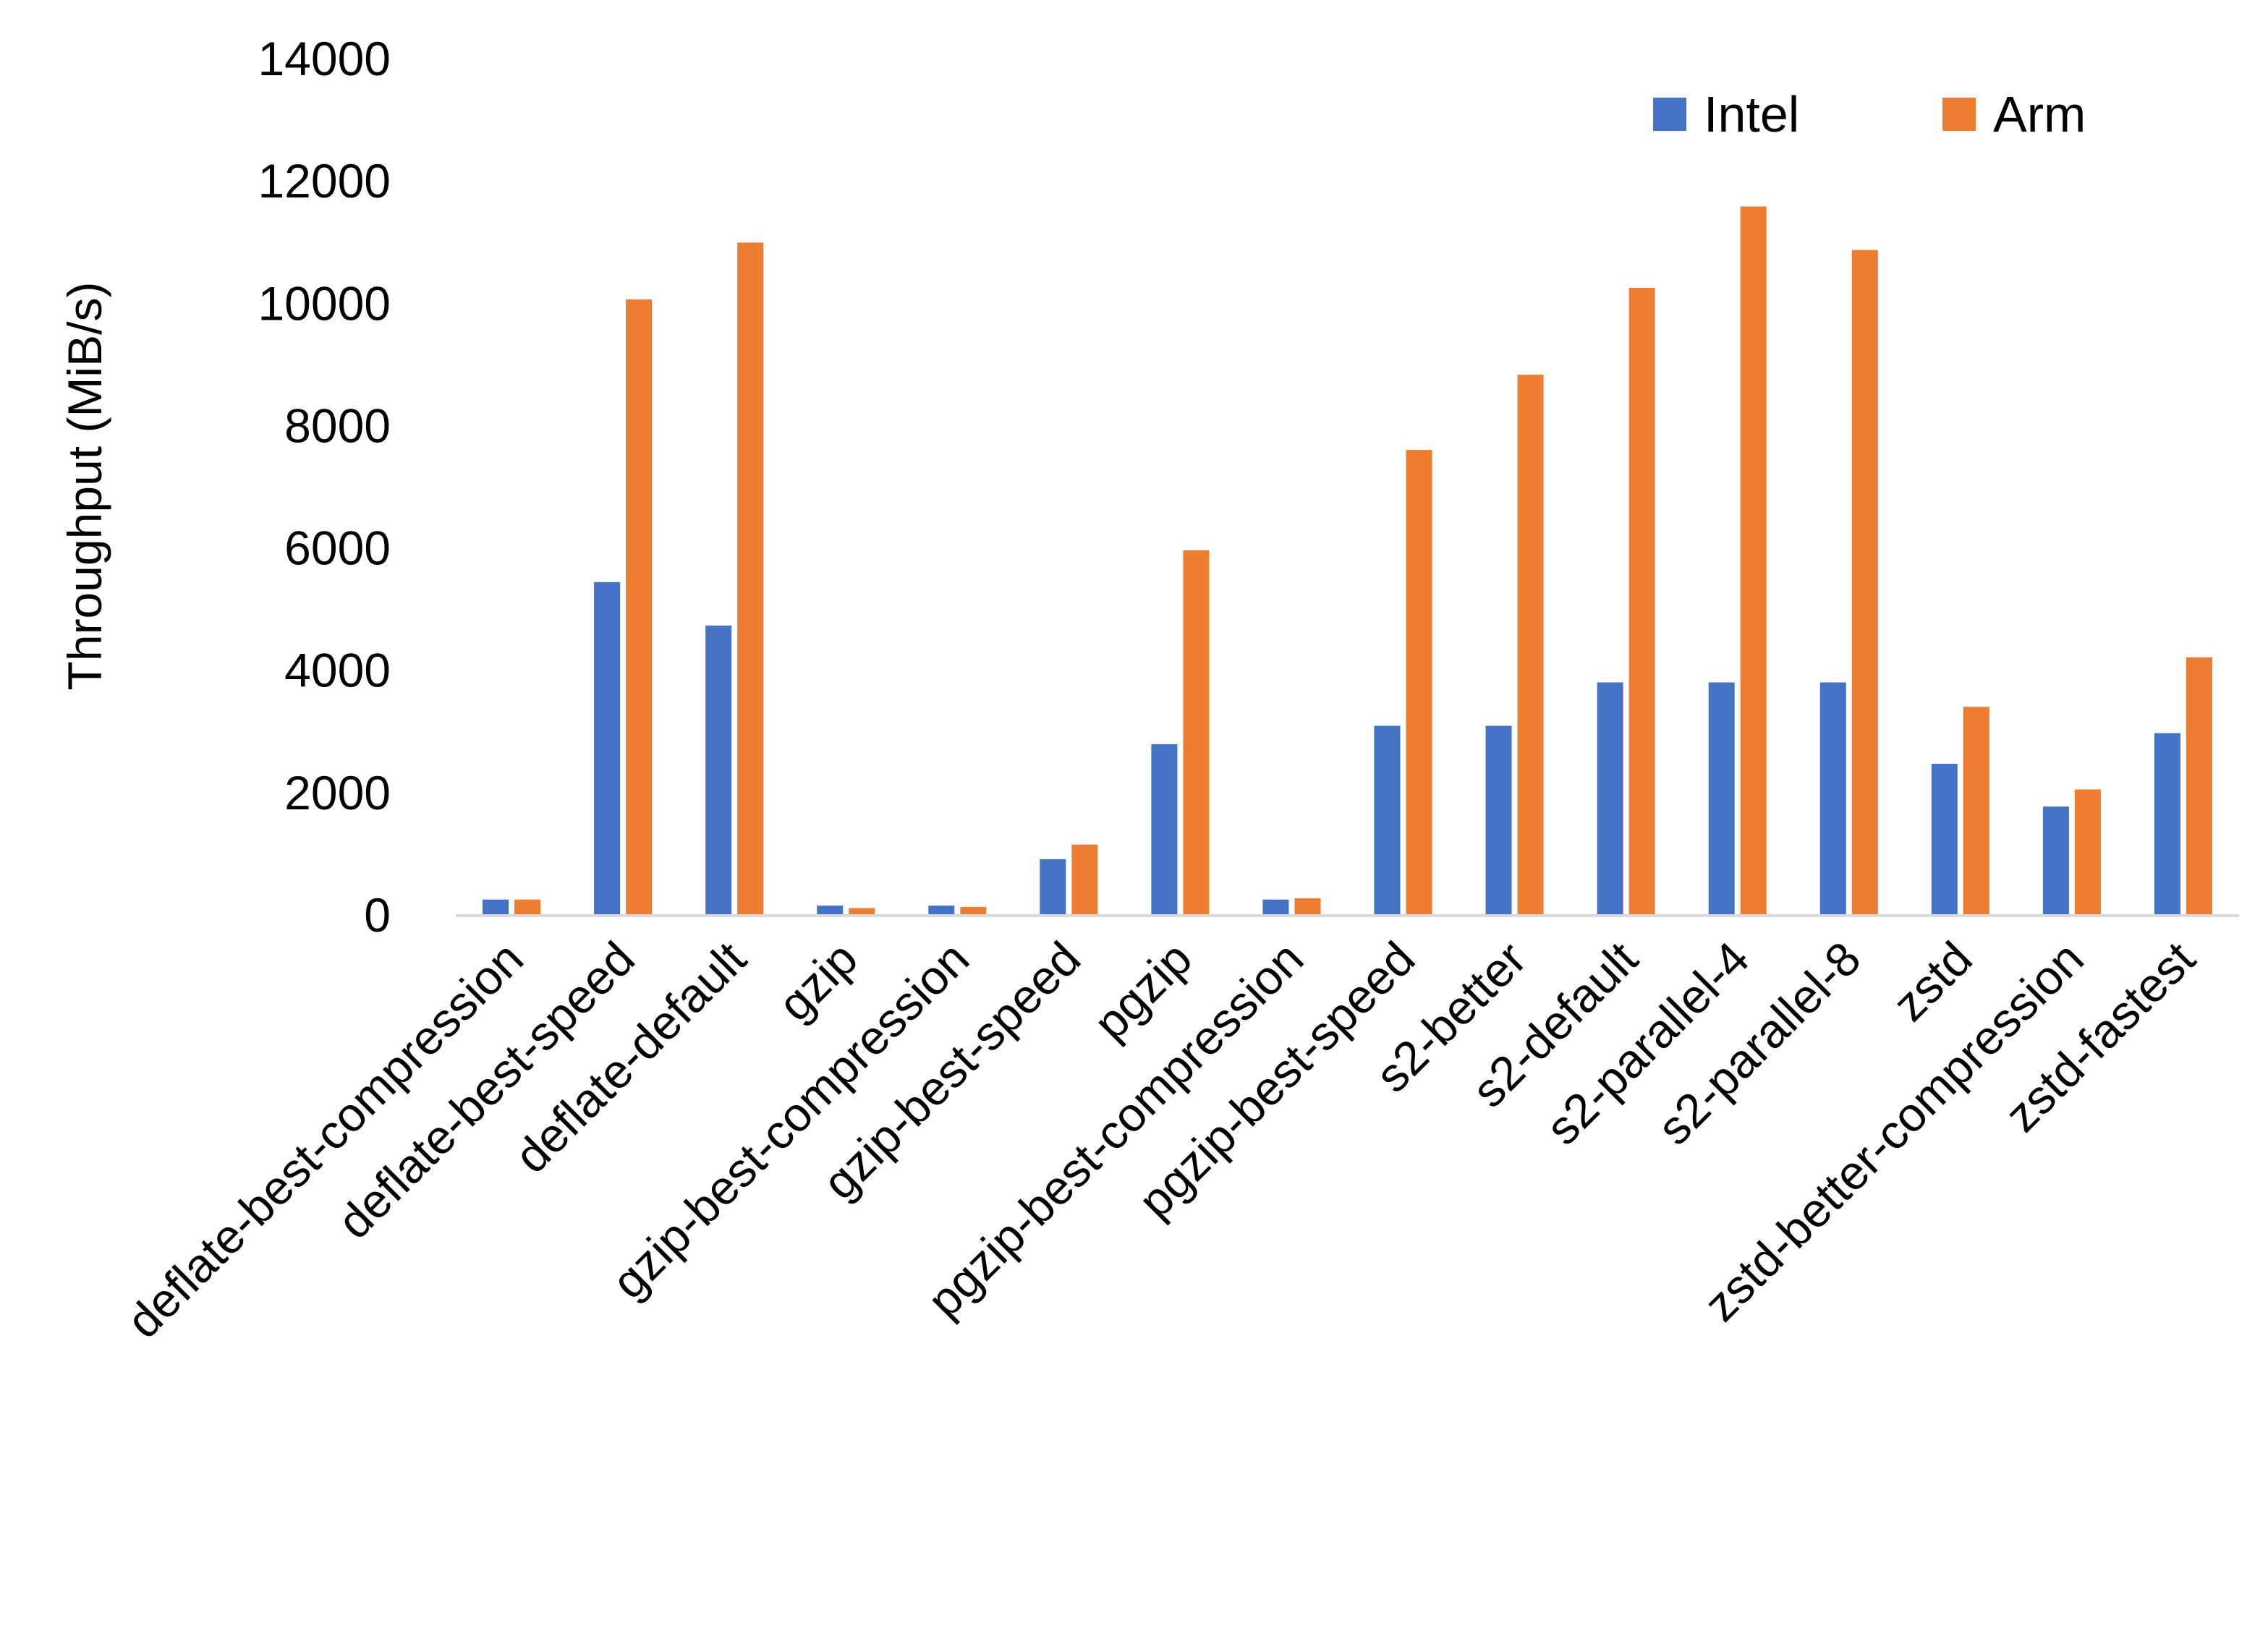 This screenshot has height=1644, width=2268. What do you see at coordinates (2039, 114) in the screenshot?
I see `legend-label-arm: Arm` at bounding box center [2039, 114].